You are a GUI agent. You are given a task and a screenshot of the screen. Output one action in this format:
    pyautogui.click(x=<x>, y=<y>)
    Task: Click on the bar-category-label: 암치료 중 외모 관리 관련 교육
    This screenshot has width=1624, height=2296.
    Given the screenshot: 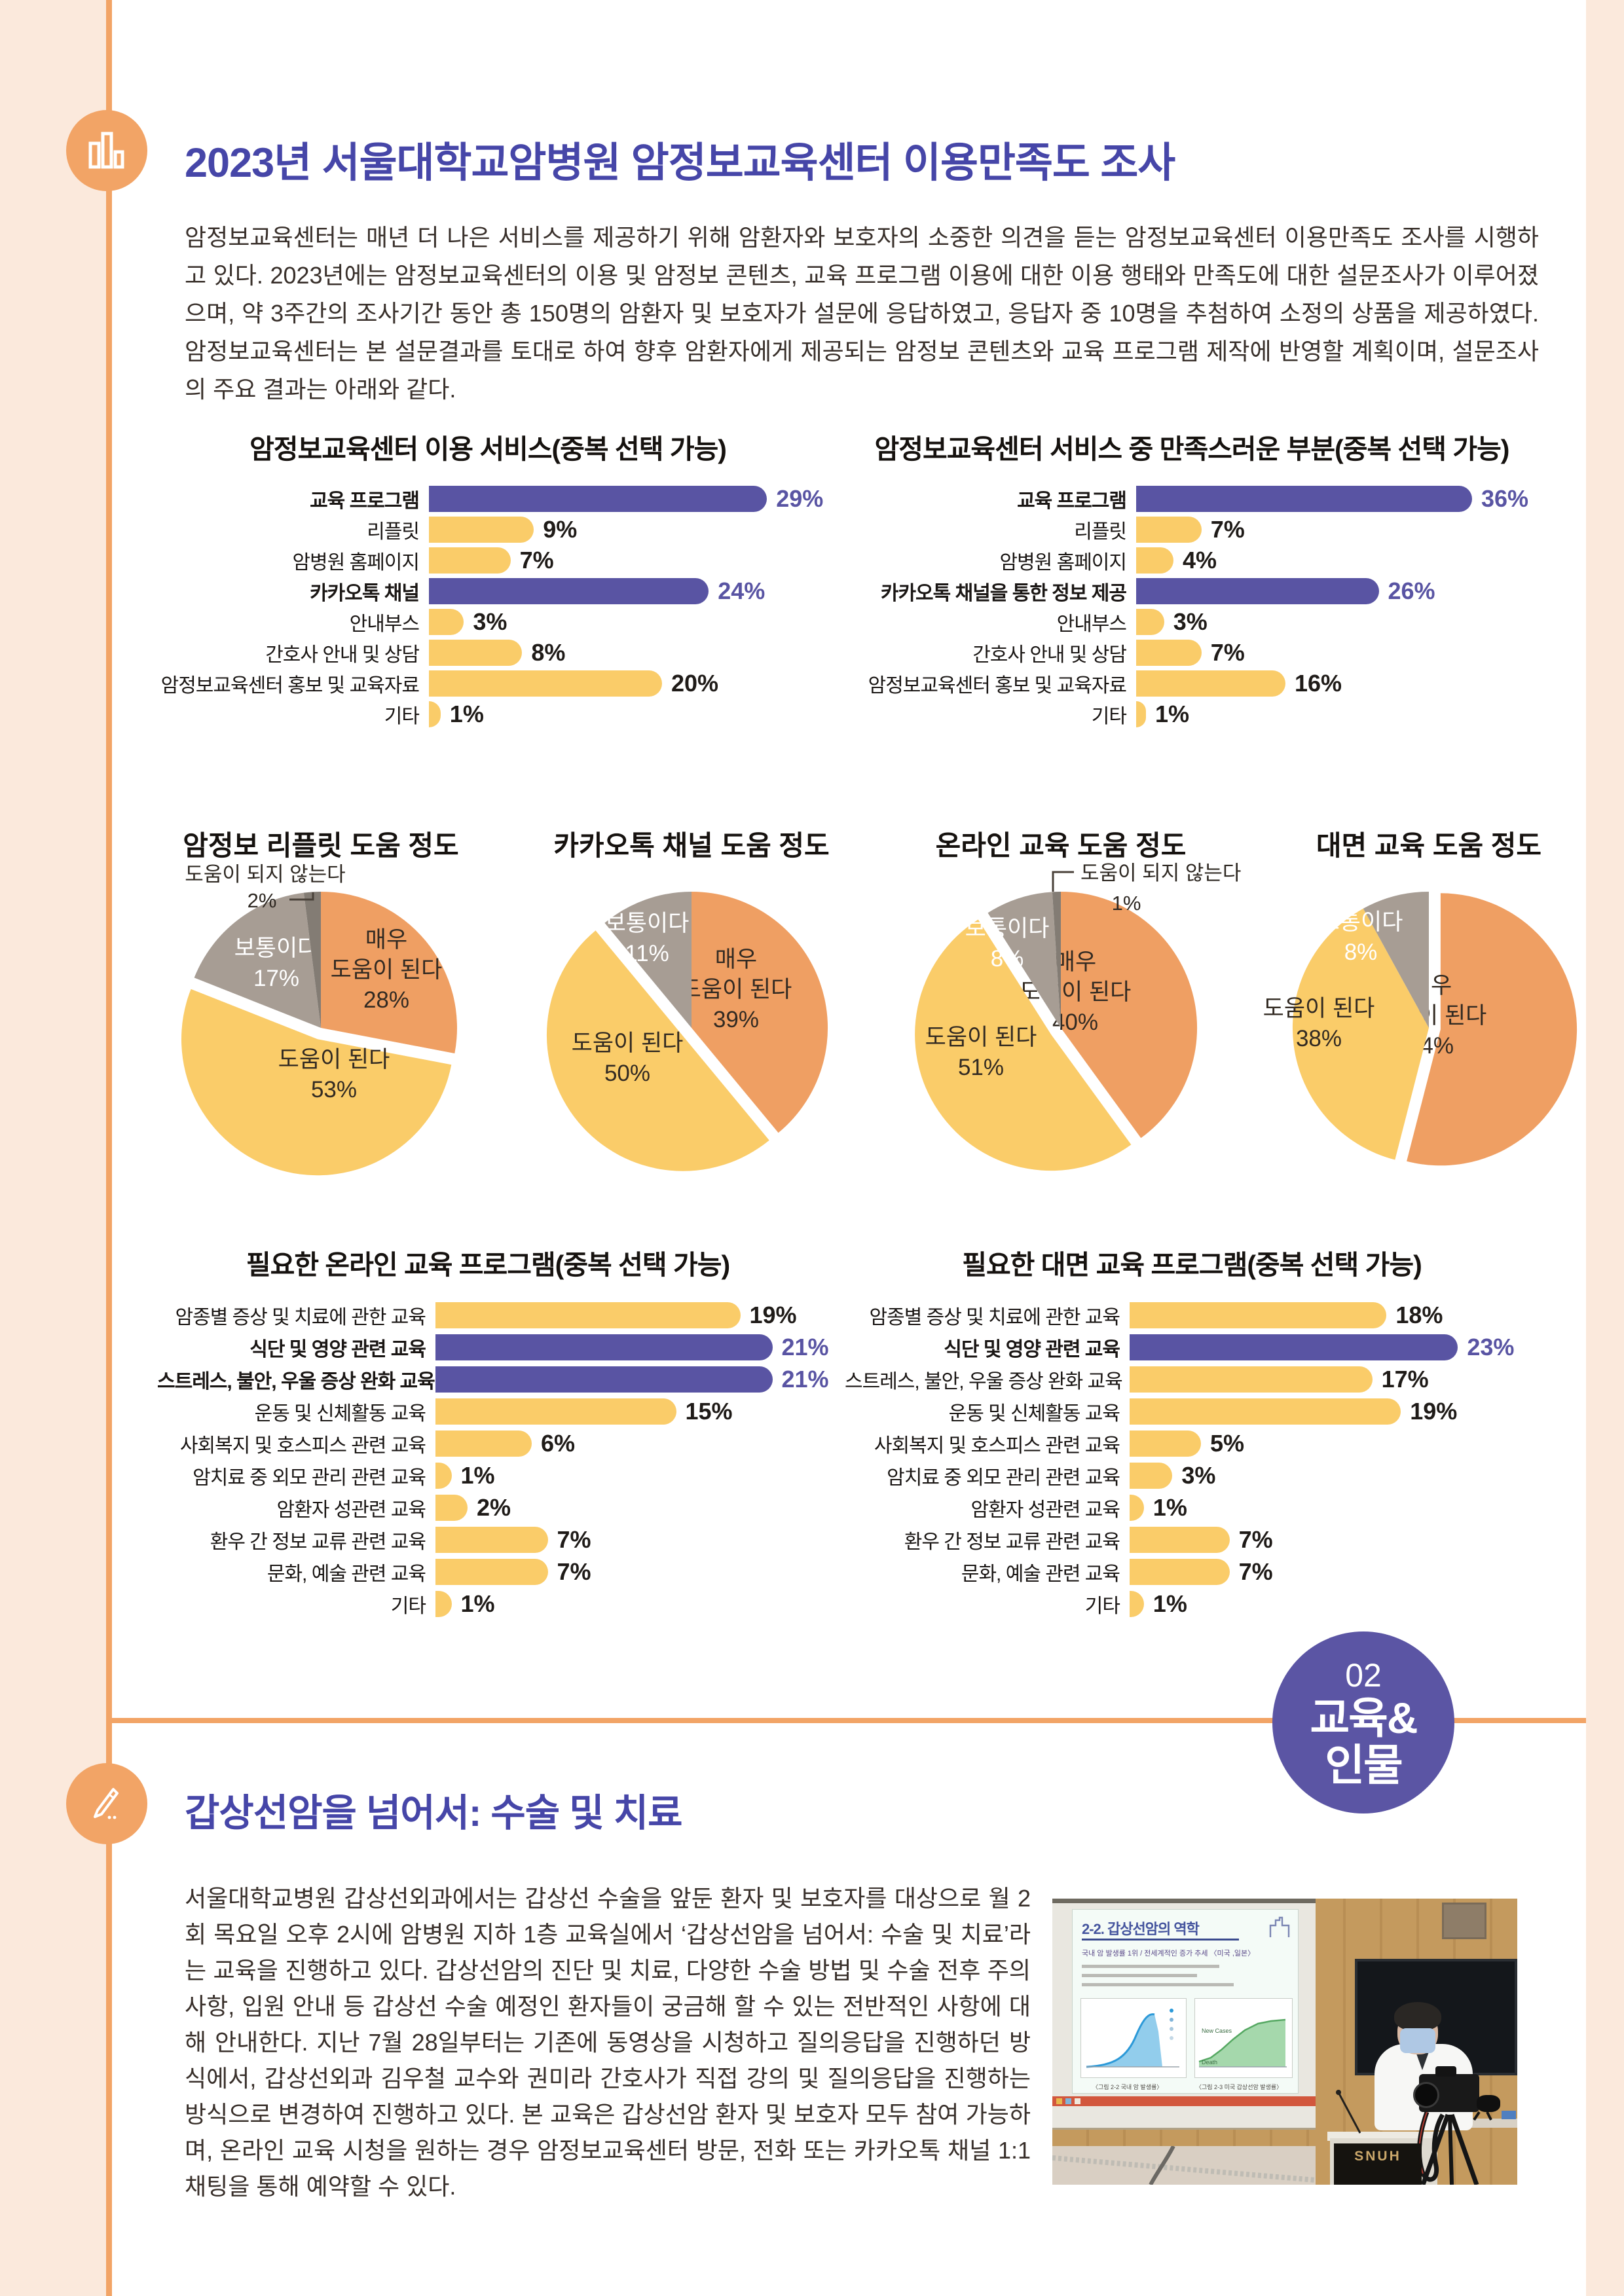 What is the action you would take?
    pyautogui.click(x=1003, y=1478)
    